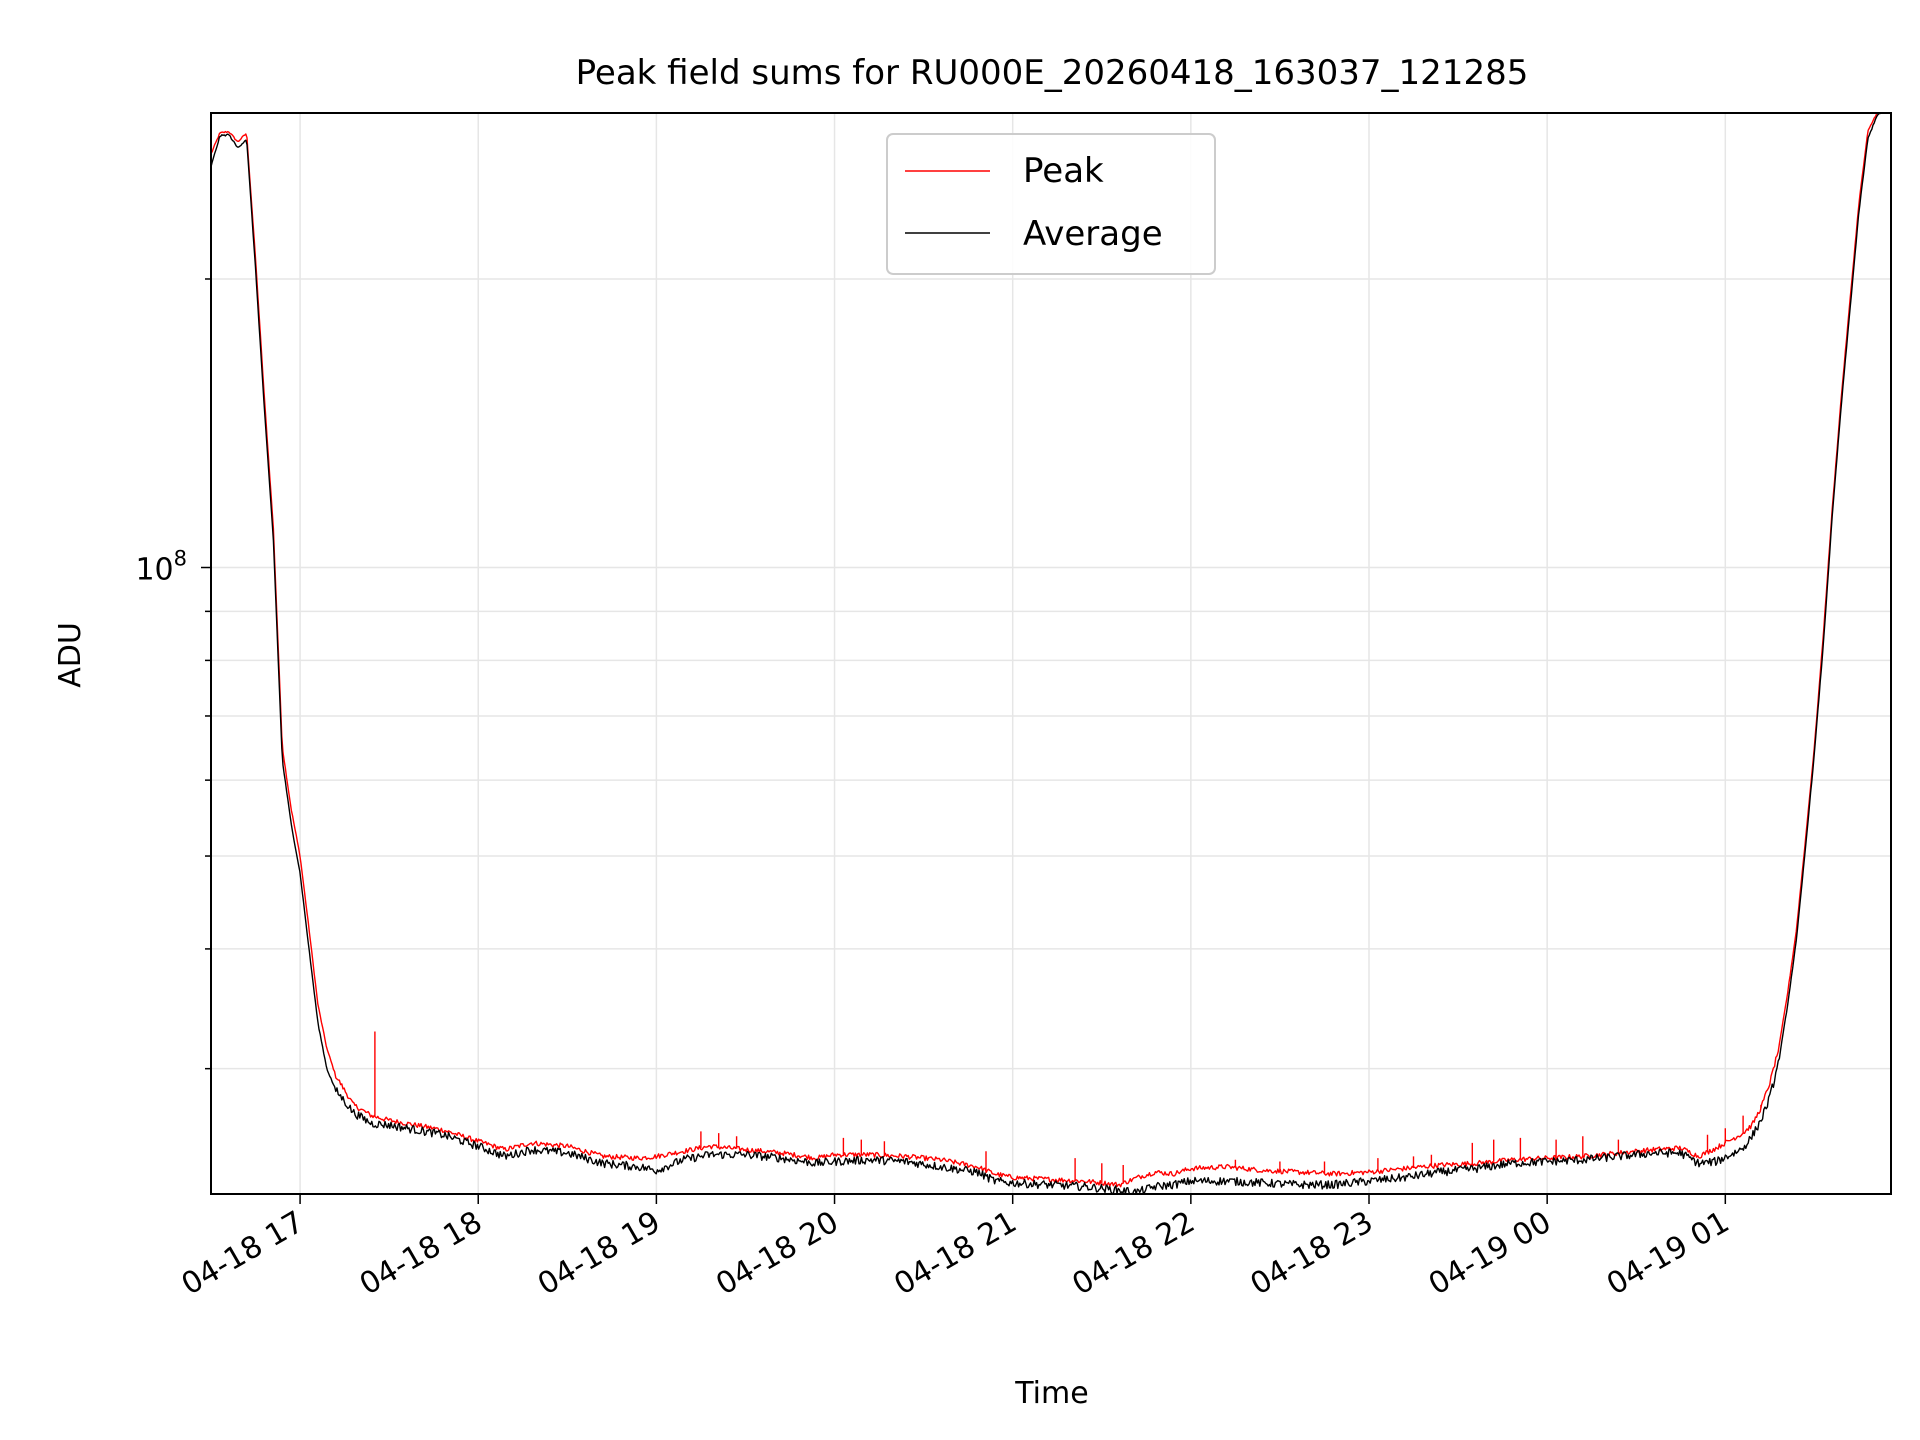  I want to click on peak-spikes, so click(1068, 1107).